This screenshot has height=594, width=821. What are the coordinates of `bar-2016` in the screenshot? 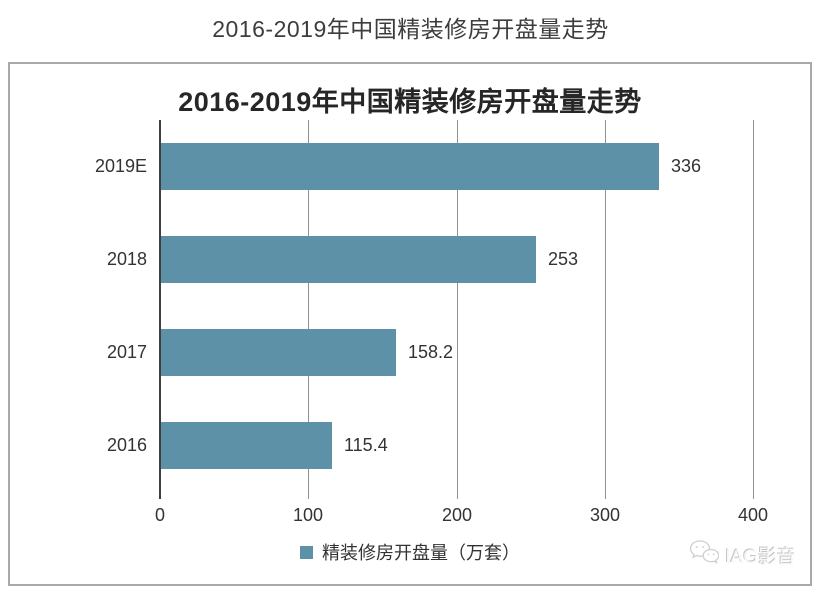 It's located at (246, 445).